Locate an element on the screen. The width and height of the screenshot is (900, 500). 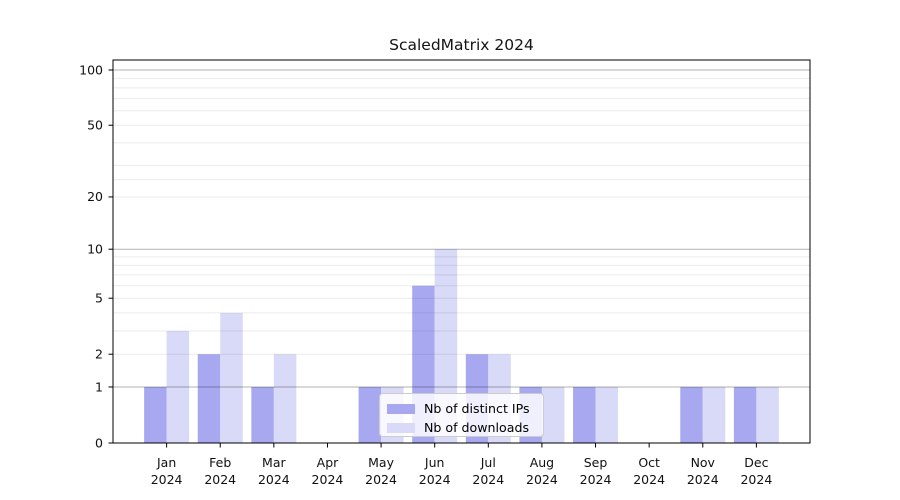
x-tick-label-month-may: May is located at coordinates (381, 462).